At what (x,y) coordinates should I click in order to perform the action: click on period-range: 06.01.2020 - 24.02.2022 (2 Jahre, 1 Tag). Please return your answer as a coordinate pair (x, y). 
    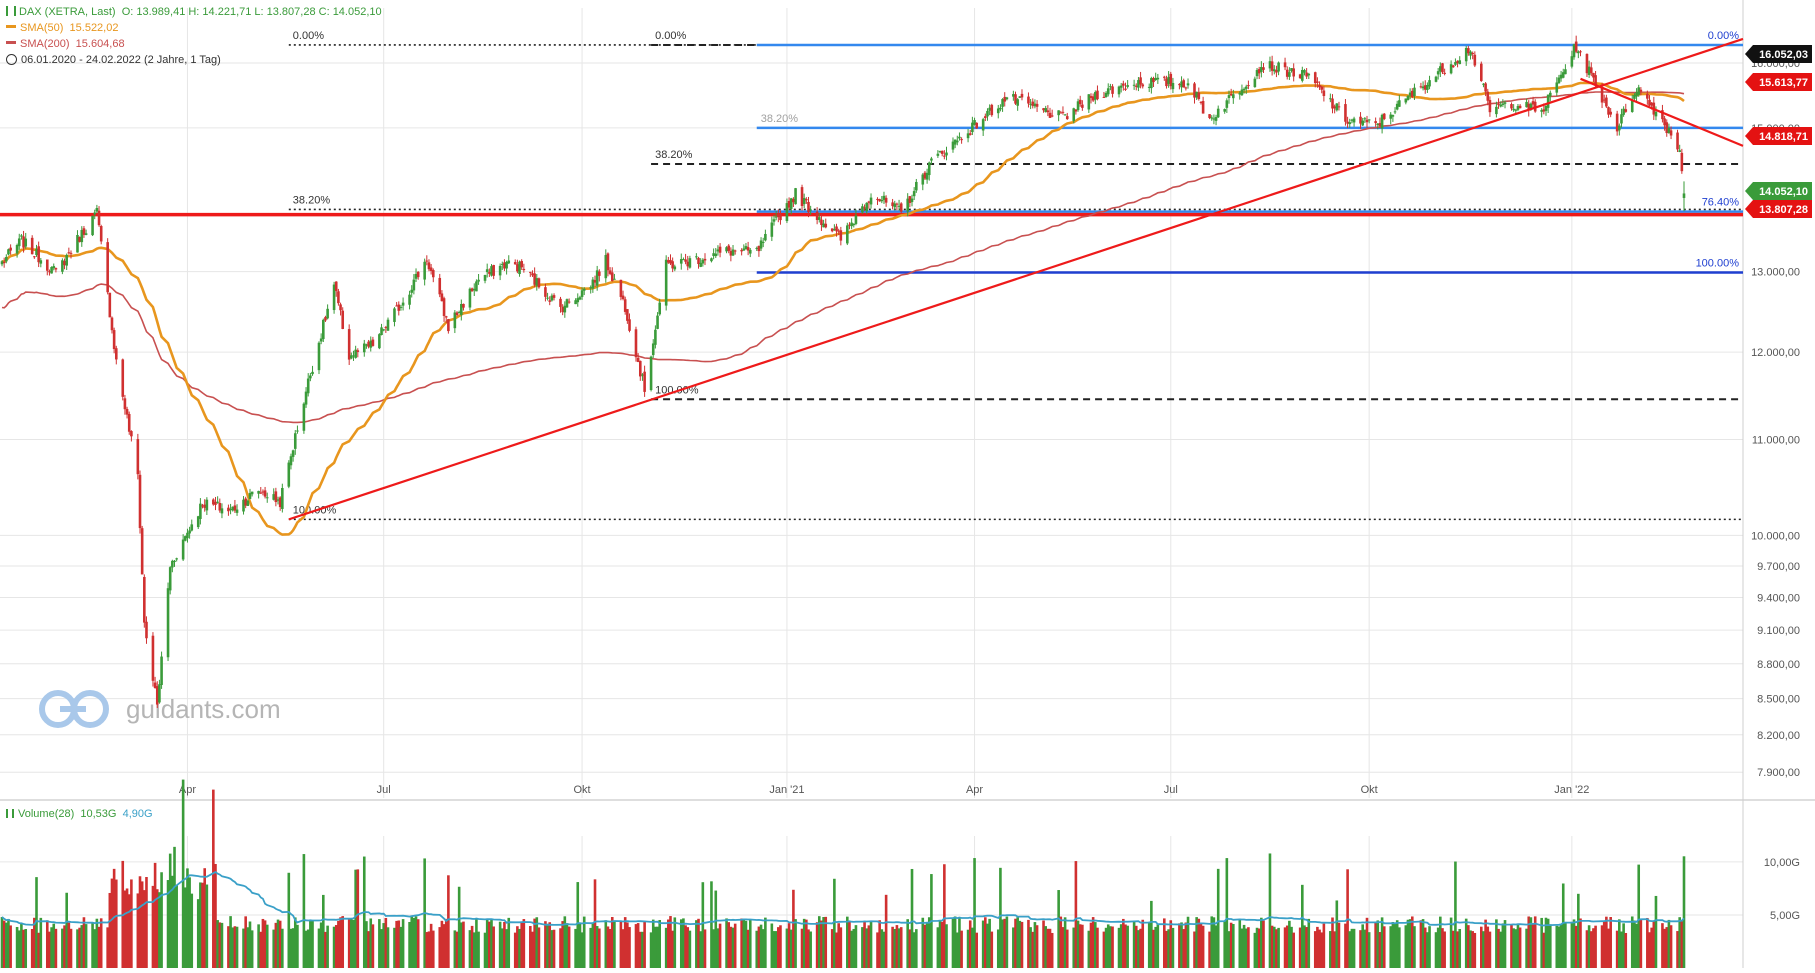
    Looking at the image, I should click on (121, 60).